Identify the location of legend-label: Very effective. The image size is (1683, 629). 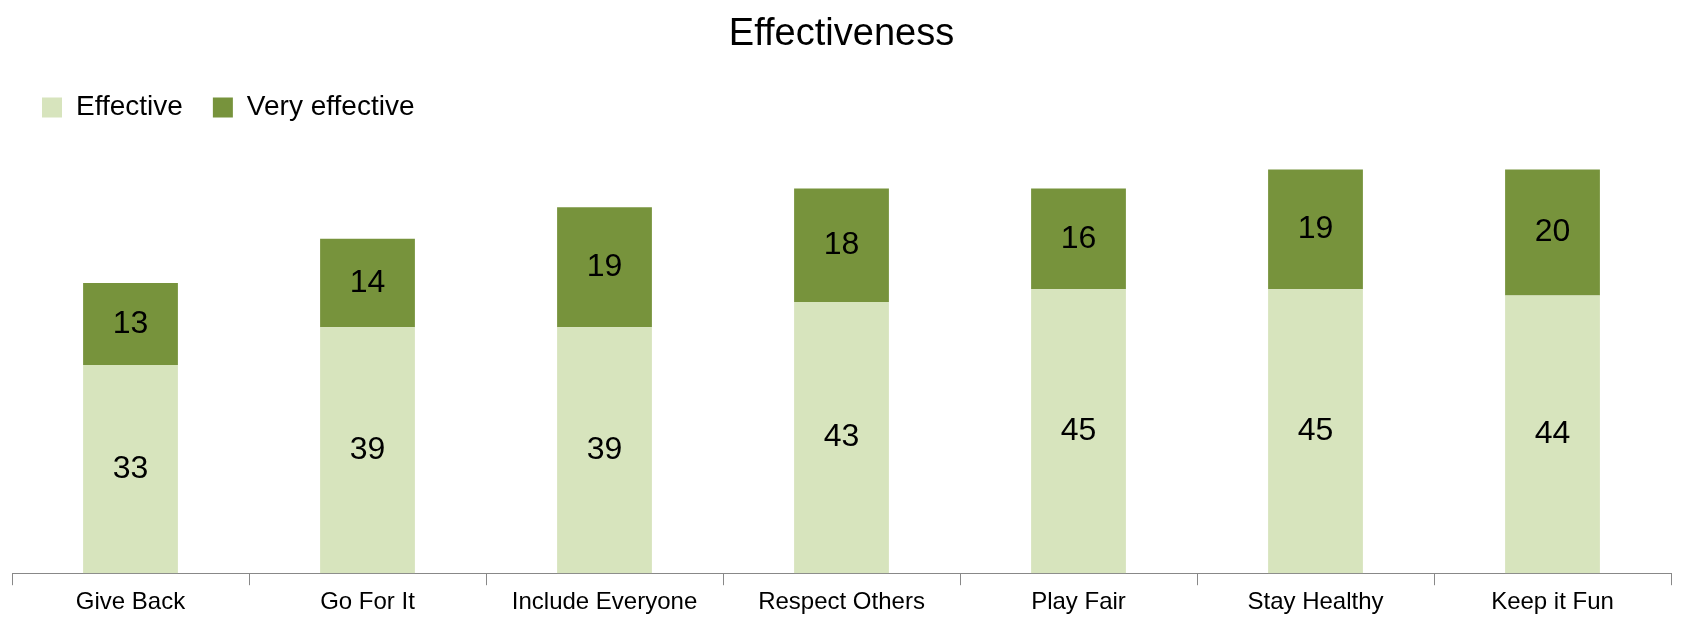
(330, 106).